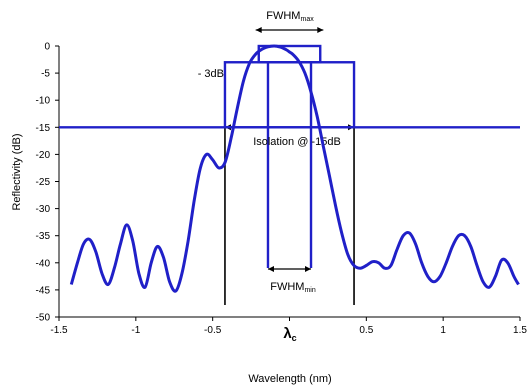 This screenshot has height=387, width=529. Describe the element at coordinates (43, 318) in the screenshot. I see `y-tick-label: -50` at that location.